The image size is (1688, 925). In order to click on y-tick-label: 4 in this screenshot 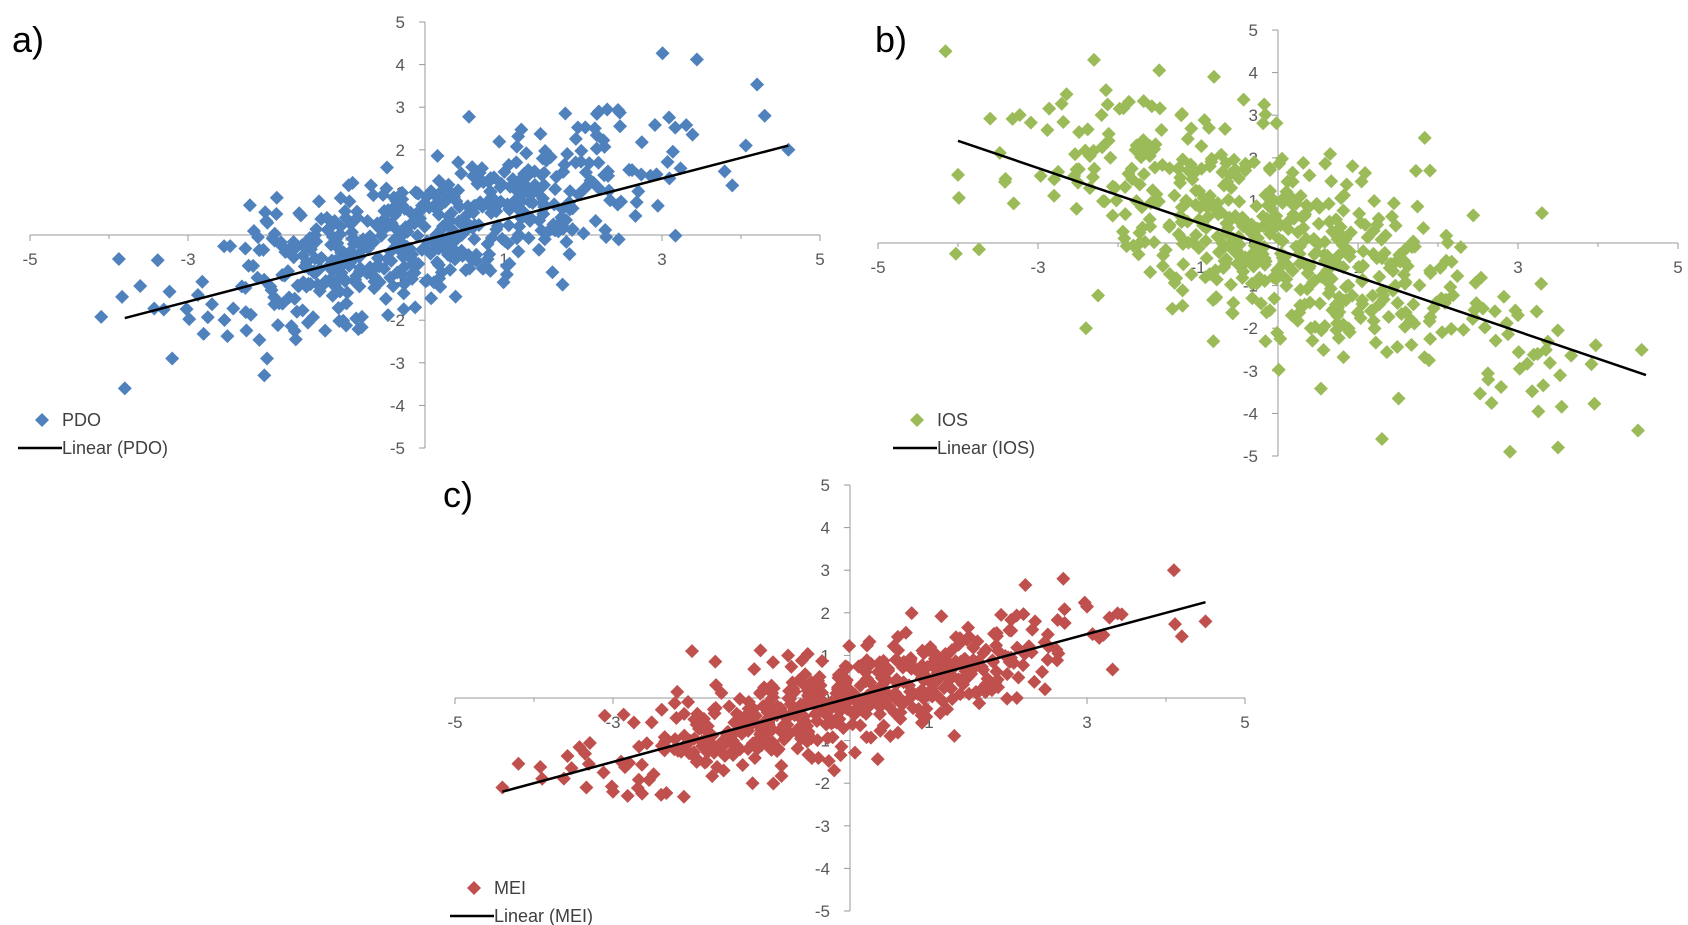, I will do `click(1253, 73)`.